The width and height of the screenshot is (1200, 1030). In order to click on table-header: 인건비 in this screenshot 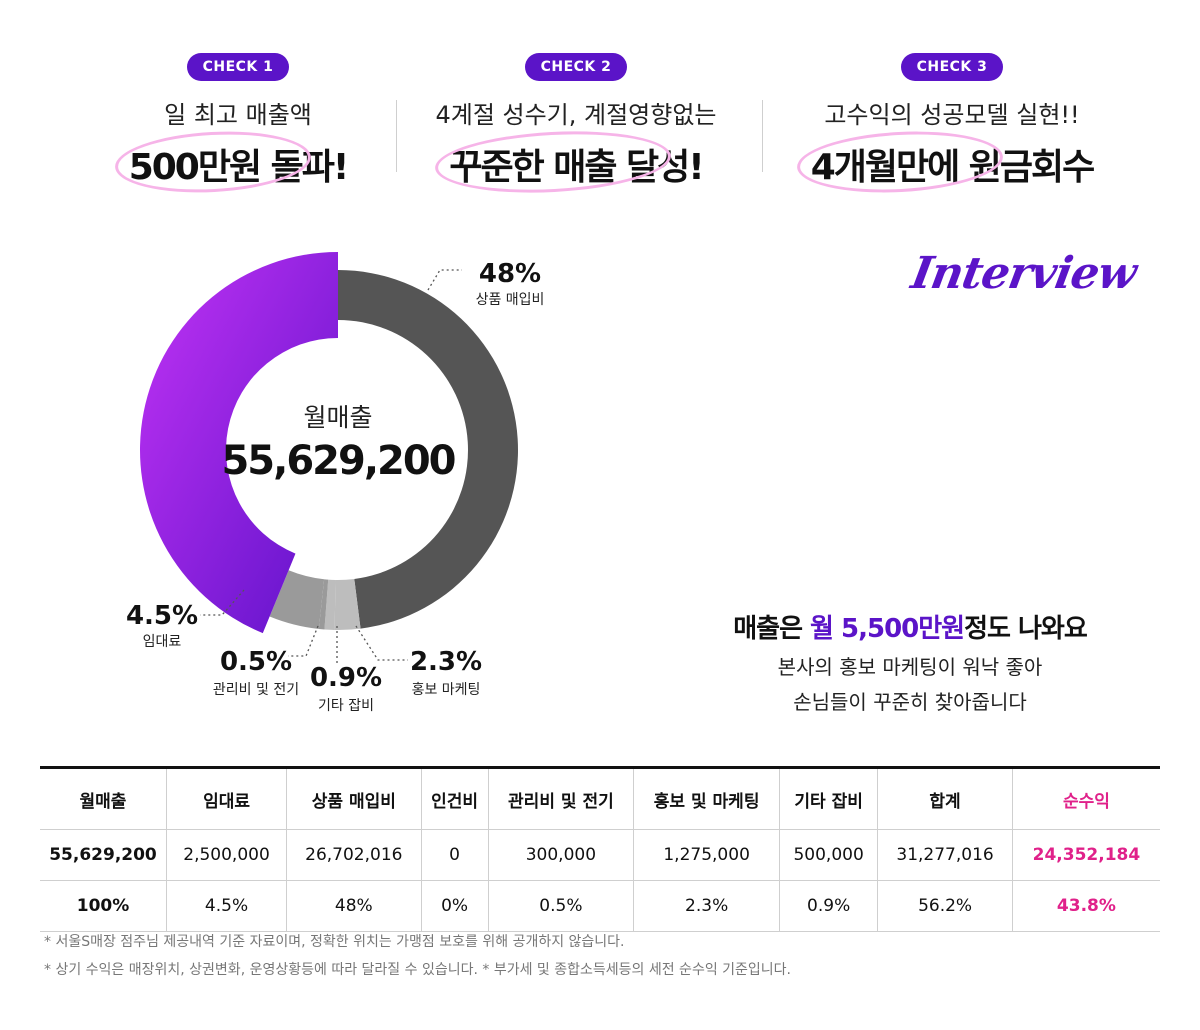, I will do `click(454, 798)`.